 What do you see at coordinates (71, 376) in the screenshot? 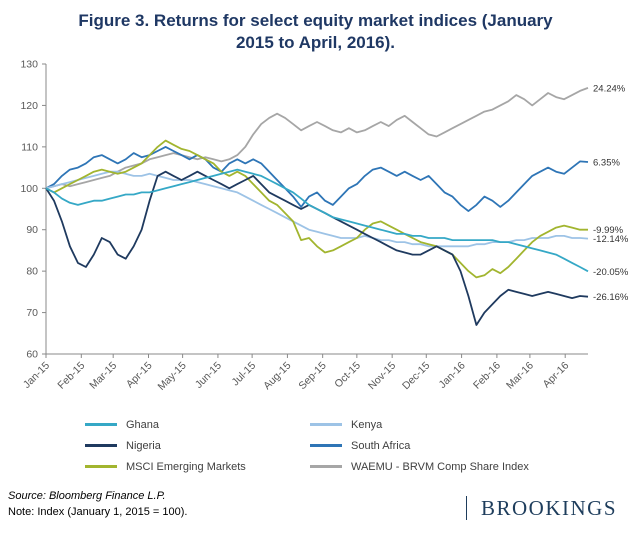
I see `x-tick-label: Feb-15` at bounding box center [71, 376].